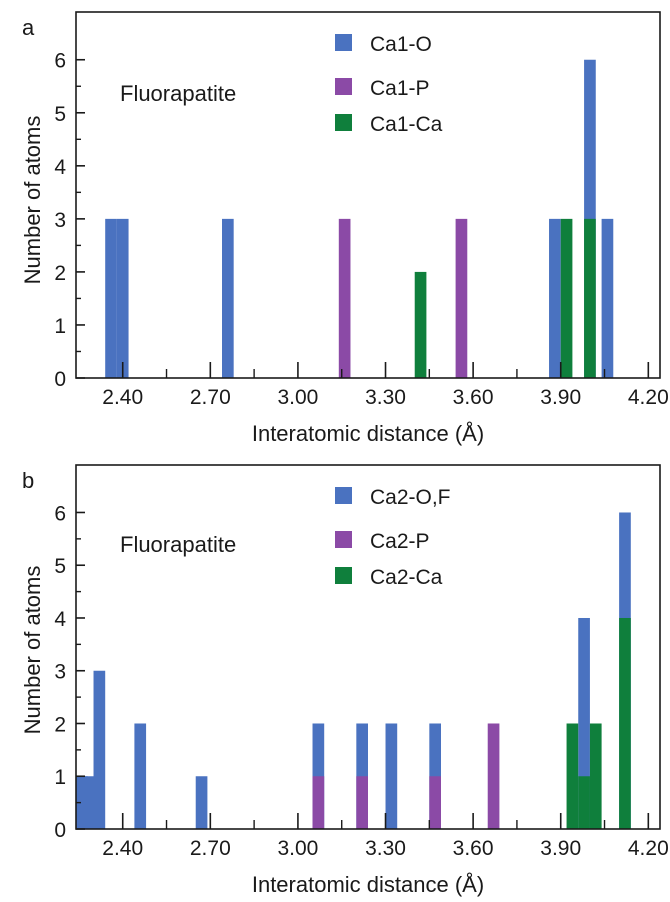  Describe the element at coordinates (122, 397) in the screenshot. I see `x-tick-label-a-0: 2.40` at that location.